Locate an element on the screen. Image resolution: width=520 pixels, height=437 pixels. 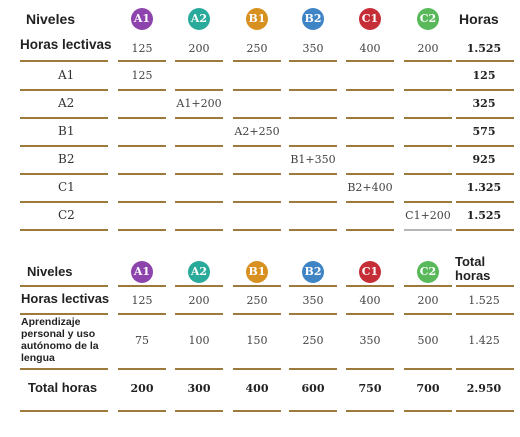
t2-badge-a2: A2 is located at coordinates (199, 272).